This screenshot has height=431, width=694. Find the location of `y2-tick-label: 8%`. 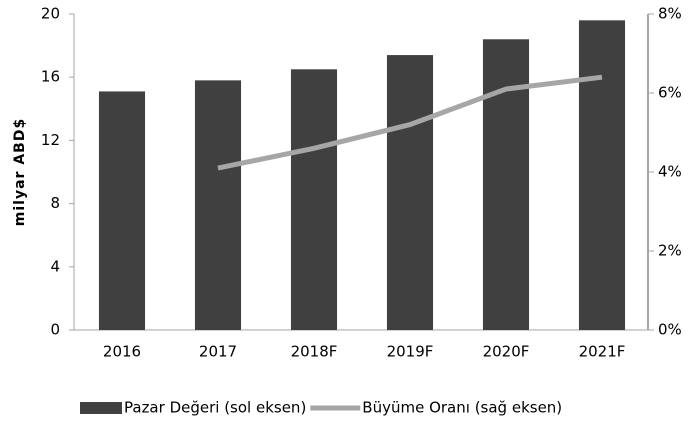

y2-tick-label: 8% is located at coordinates (670, 14).